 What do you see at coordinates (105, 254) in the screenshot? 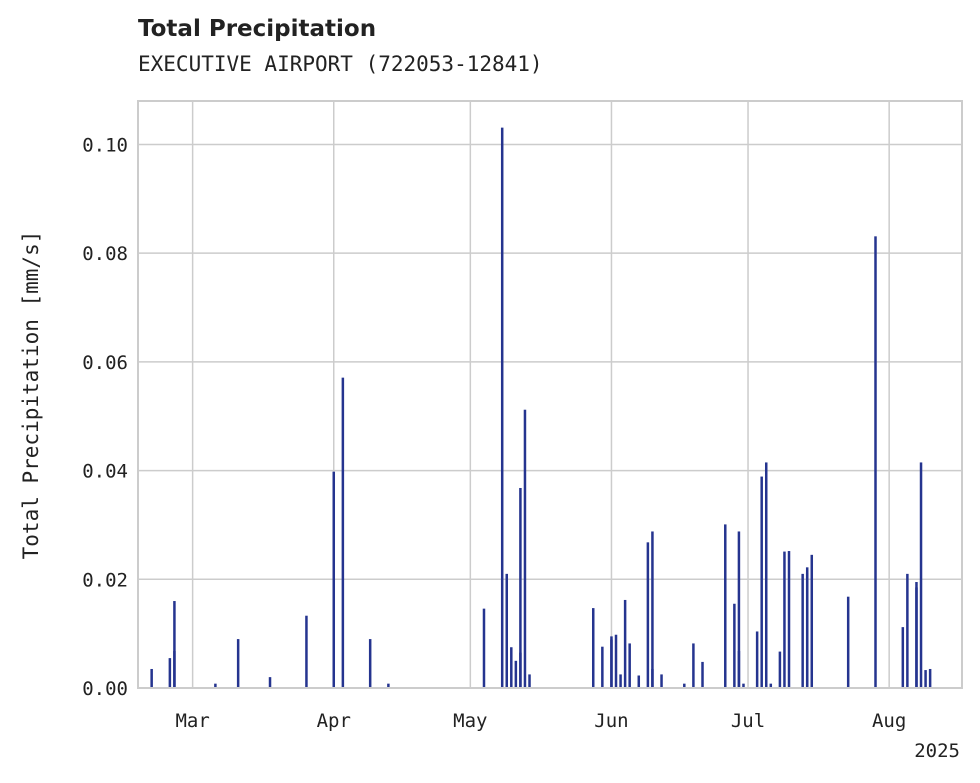
I see `y-tick-label: 0.08` at bounding box center [105, 254].